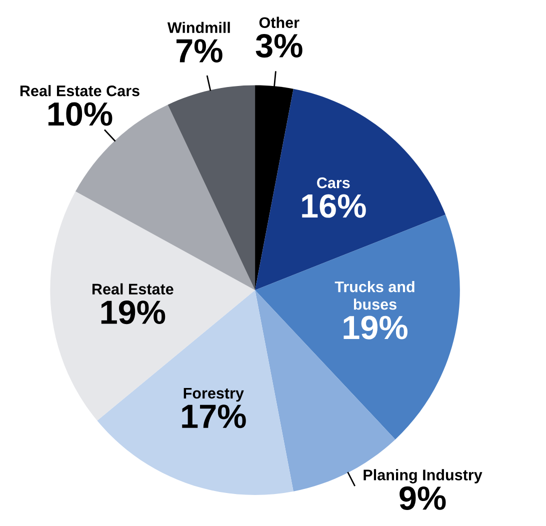  What do you see at coordinates (133, 289) in the screenshot?
I see `slice-label: Real Estate` at bounding box center [133, 289].